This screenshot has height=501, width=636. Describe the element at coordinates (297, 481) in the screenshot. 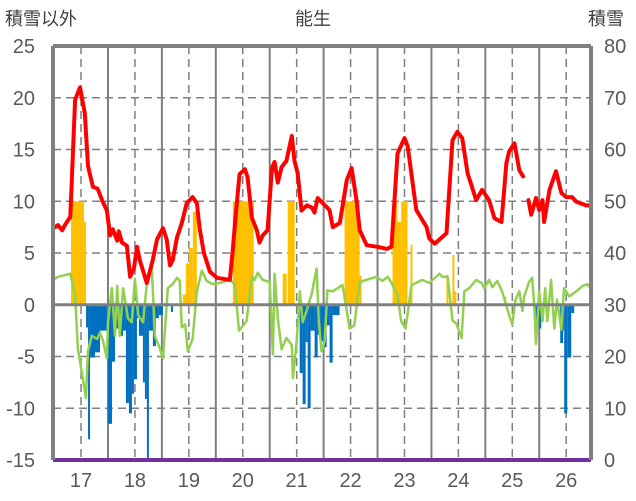

I see `x-tick-label: 21` at that location.